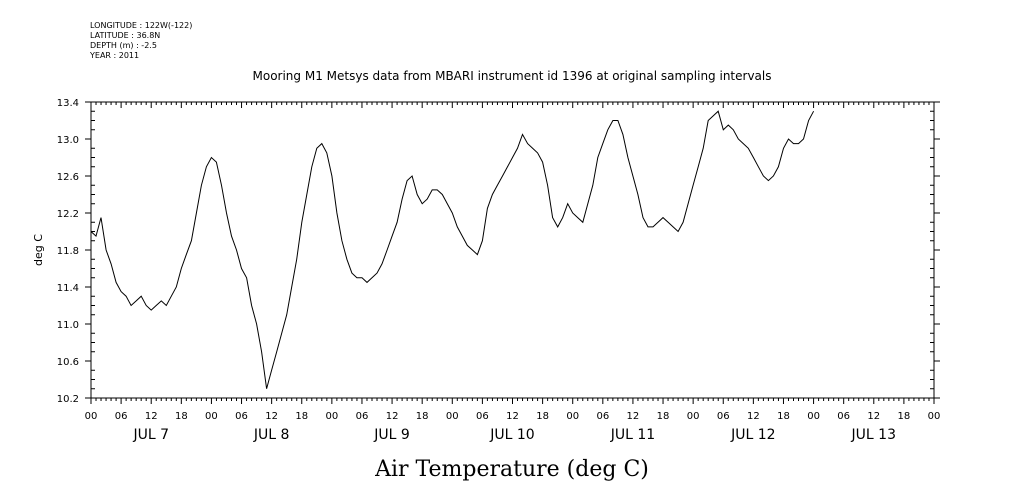  I want to click on y-tick-label: 12.6, so click(68, 177).